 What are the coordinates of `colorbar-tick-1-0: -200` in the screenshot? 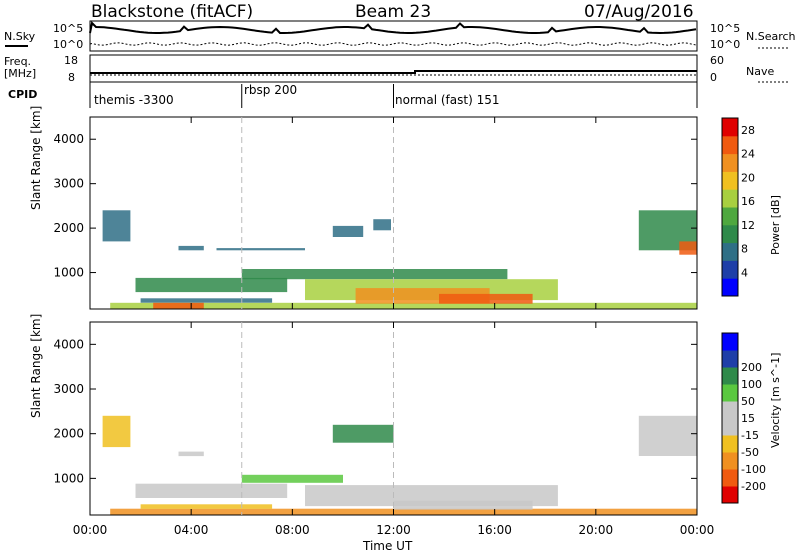 It's located at (753, 486).